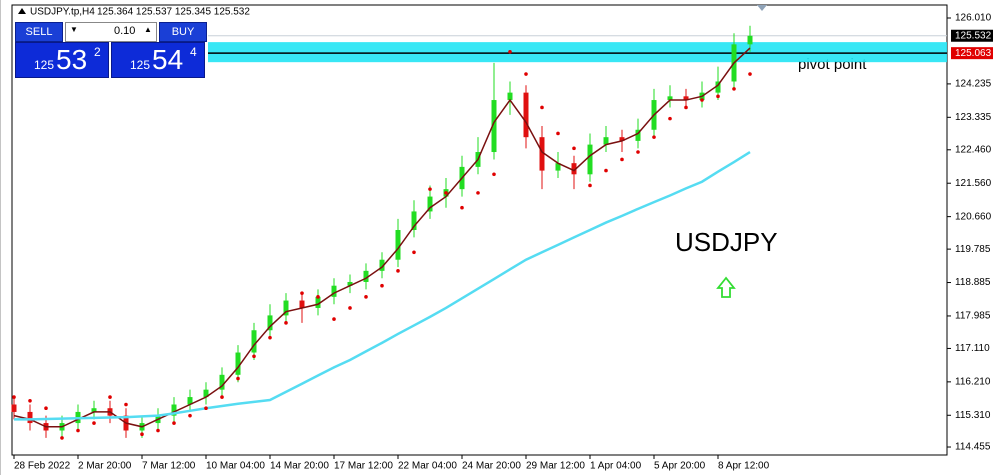  Describe the element at coordinates (158, 60) in the screenshot. I see `ask-quote: 125 54 4` at that location.